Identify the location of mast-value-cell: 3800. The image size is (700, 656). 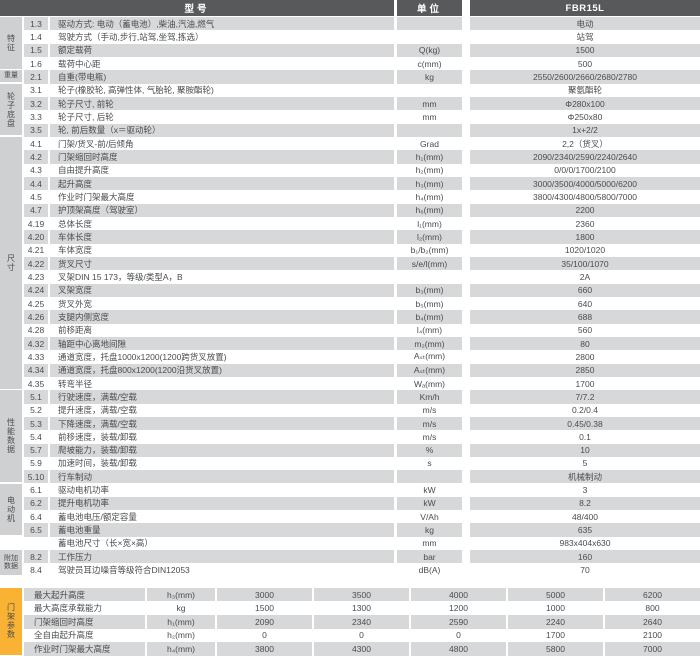
(264, 649).